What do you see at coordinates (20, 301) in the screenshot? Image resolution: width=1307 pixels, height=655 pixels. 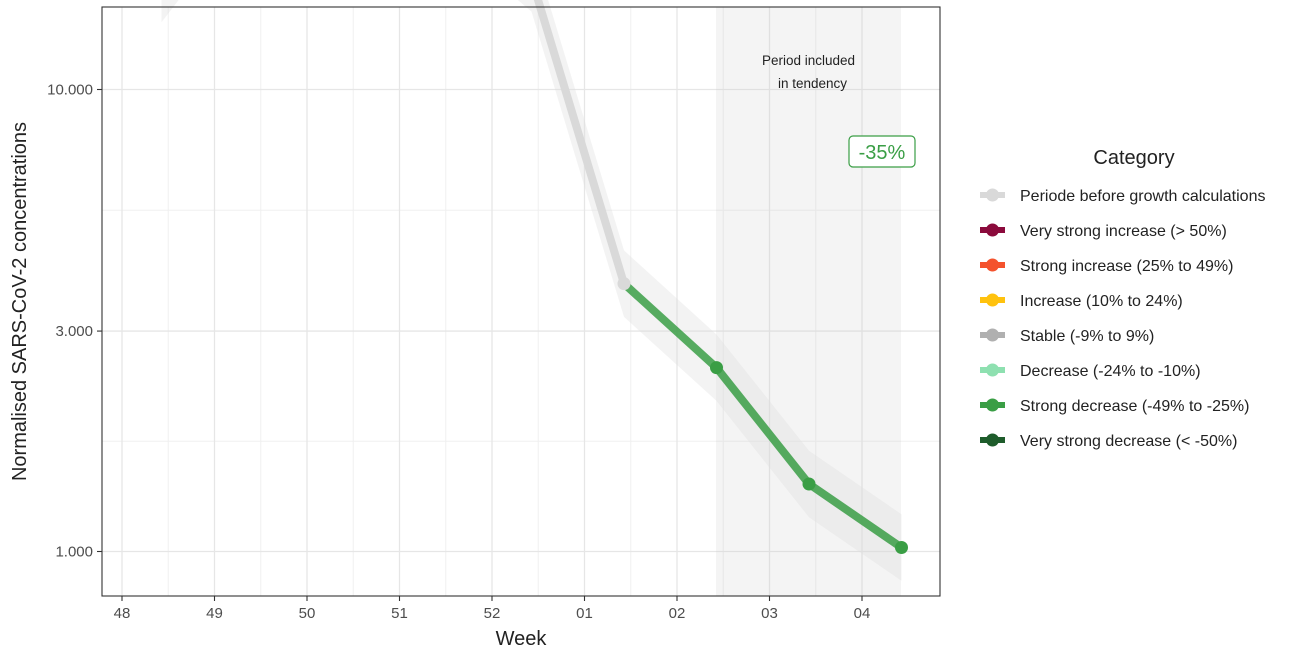 I see `y-axis-title: Normalised SARS-CoV-2 concentrations` at bounding box center [20, 301].